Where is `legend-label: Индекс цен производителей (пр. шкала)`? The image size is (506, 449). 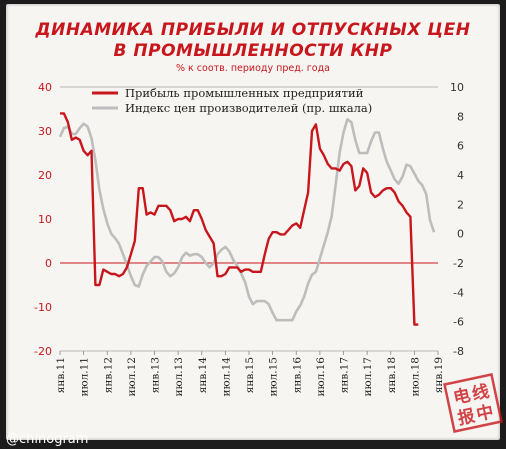 legend-label: Индекс цен производителей (пр. шкала) is located at coordinates (248, 108).